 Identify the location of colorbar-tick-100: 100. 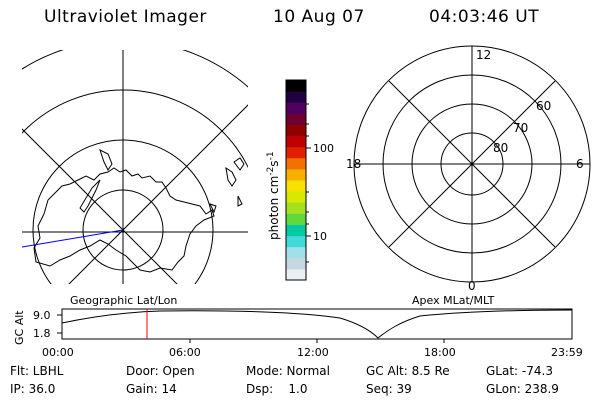
(323, 148).